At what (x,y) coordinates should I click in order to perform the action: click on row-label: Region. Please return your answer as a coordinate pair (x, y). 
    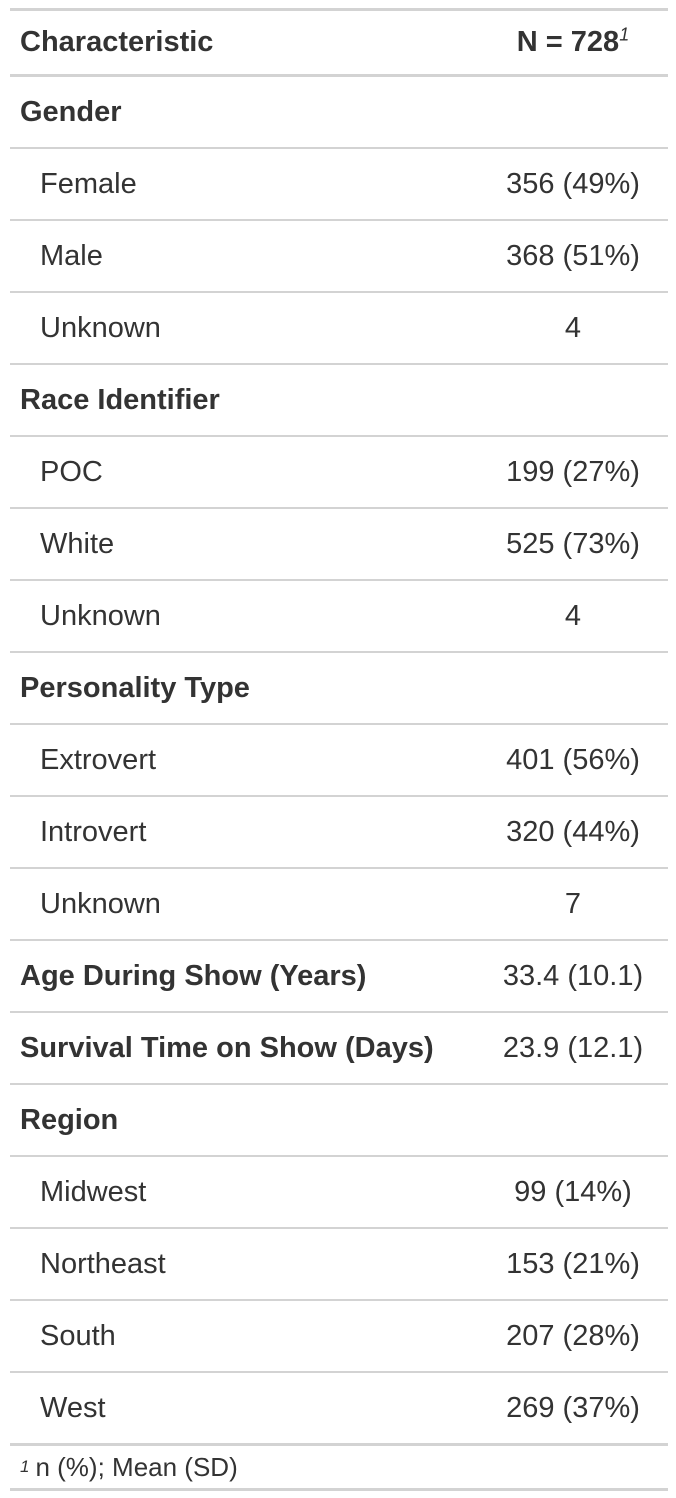
    Looking at the image, I should click on (69, 1119).